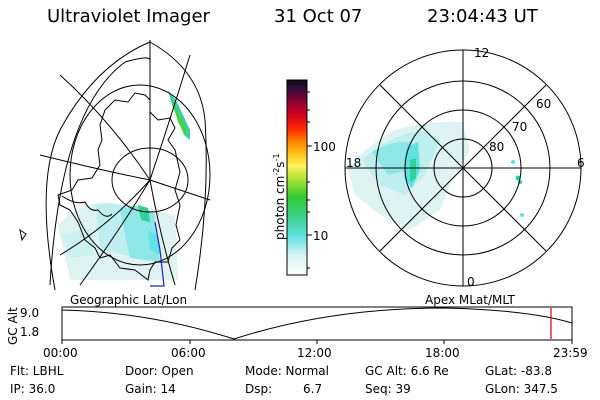 Image resolution: width=600 pixels, height=400 pixels. I want to click on mlat-label-60: 60, so click(544, 104).